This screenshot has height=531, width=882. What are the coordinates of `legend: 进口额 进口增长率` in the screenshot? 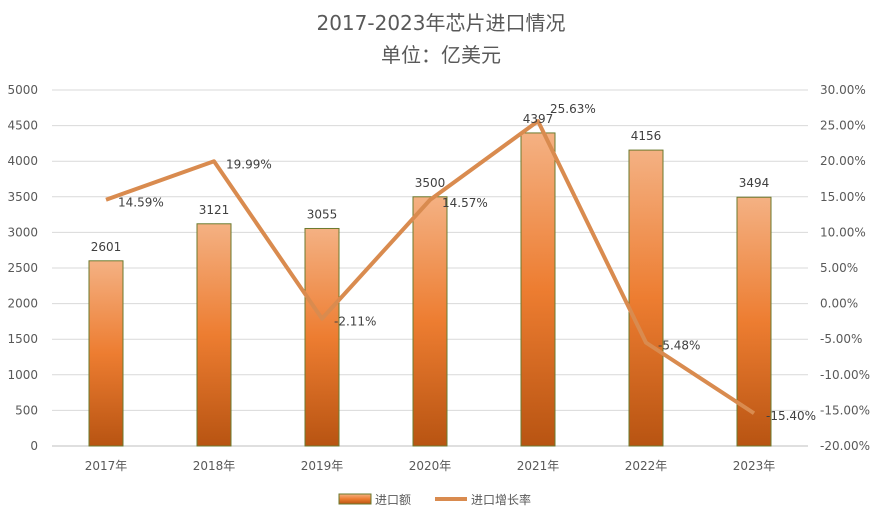 It's located at (434, 499).